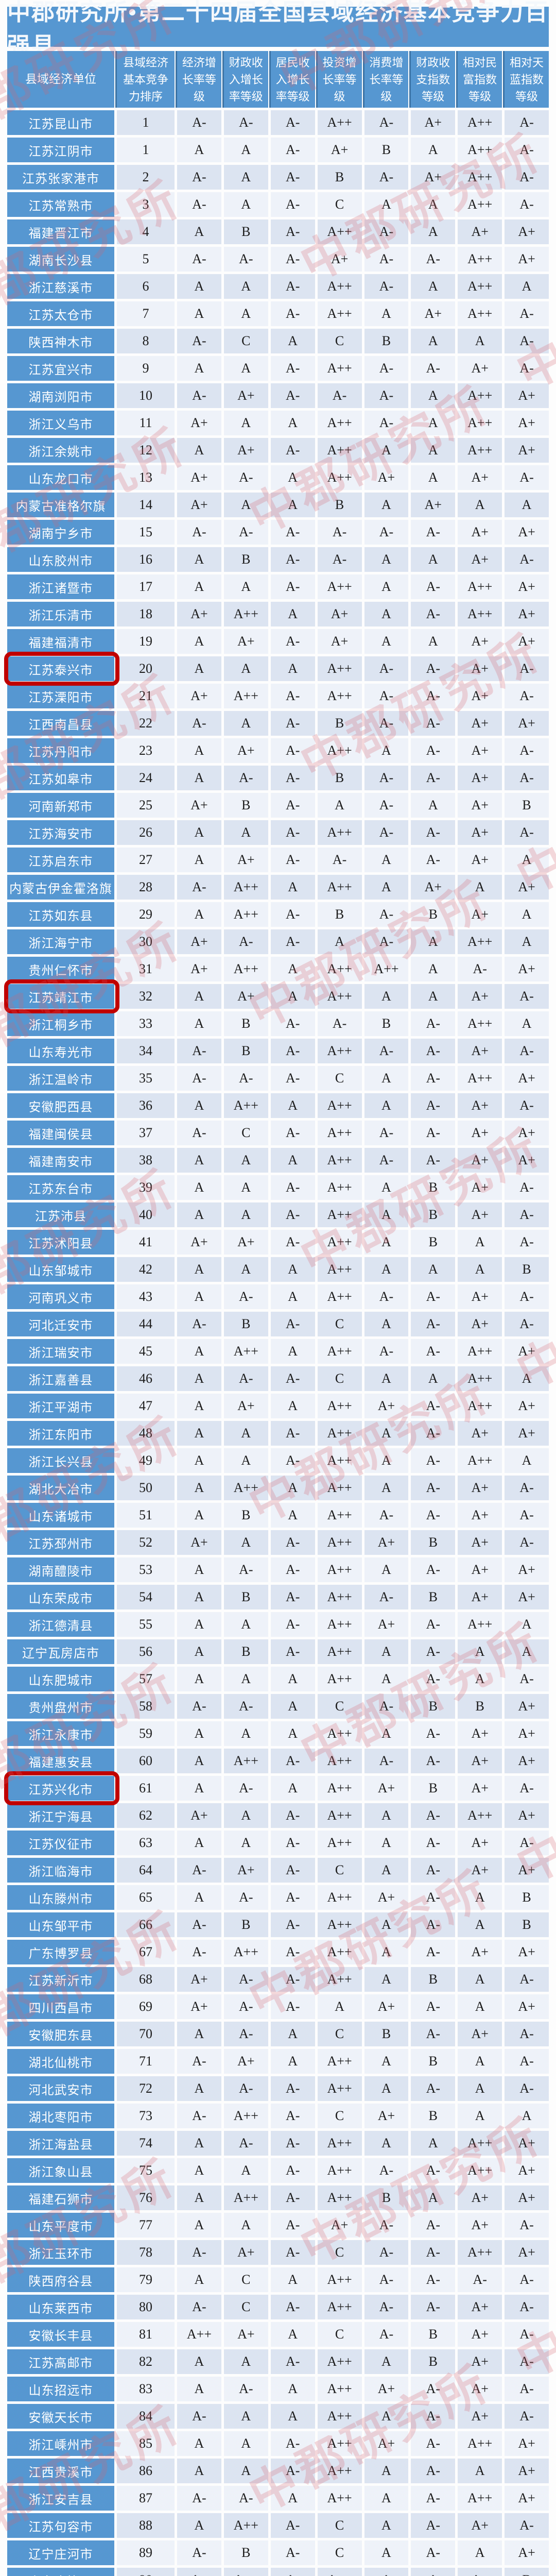  Describe the element at coordinates (146, 423) in the screenshot. I see `rank-cell: 11` at that location.